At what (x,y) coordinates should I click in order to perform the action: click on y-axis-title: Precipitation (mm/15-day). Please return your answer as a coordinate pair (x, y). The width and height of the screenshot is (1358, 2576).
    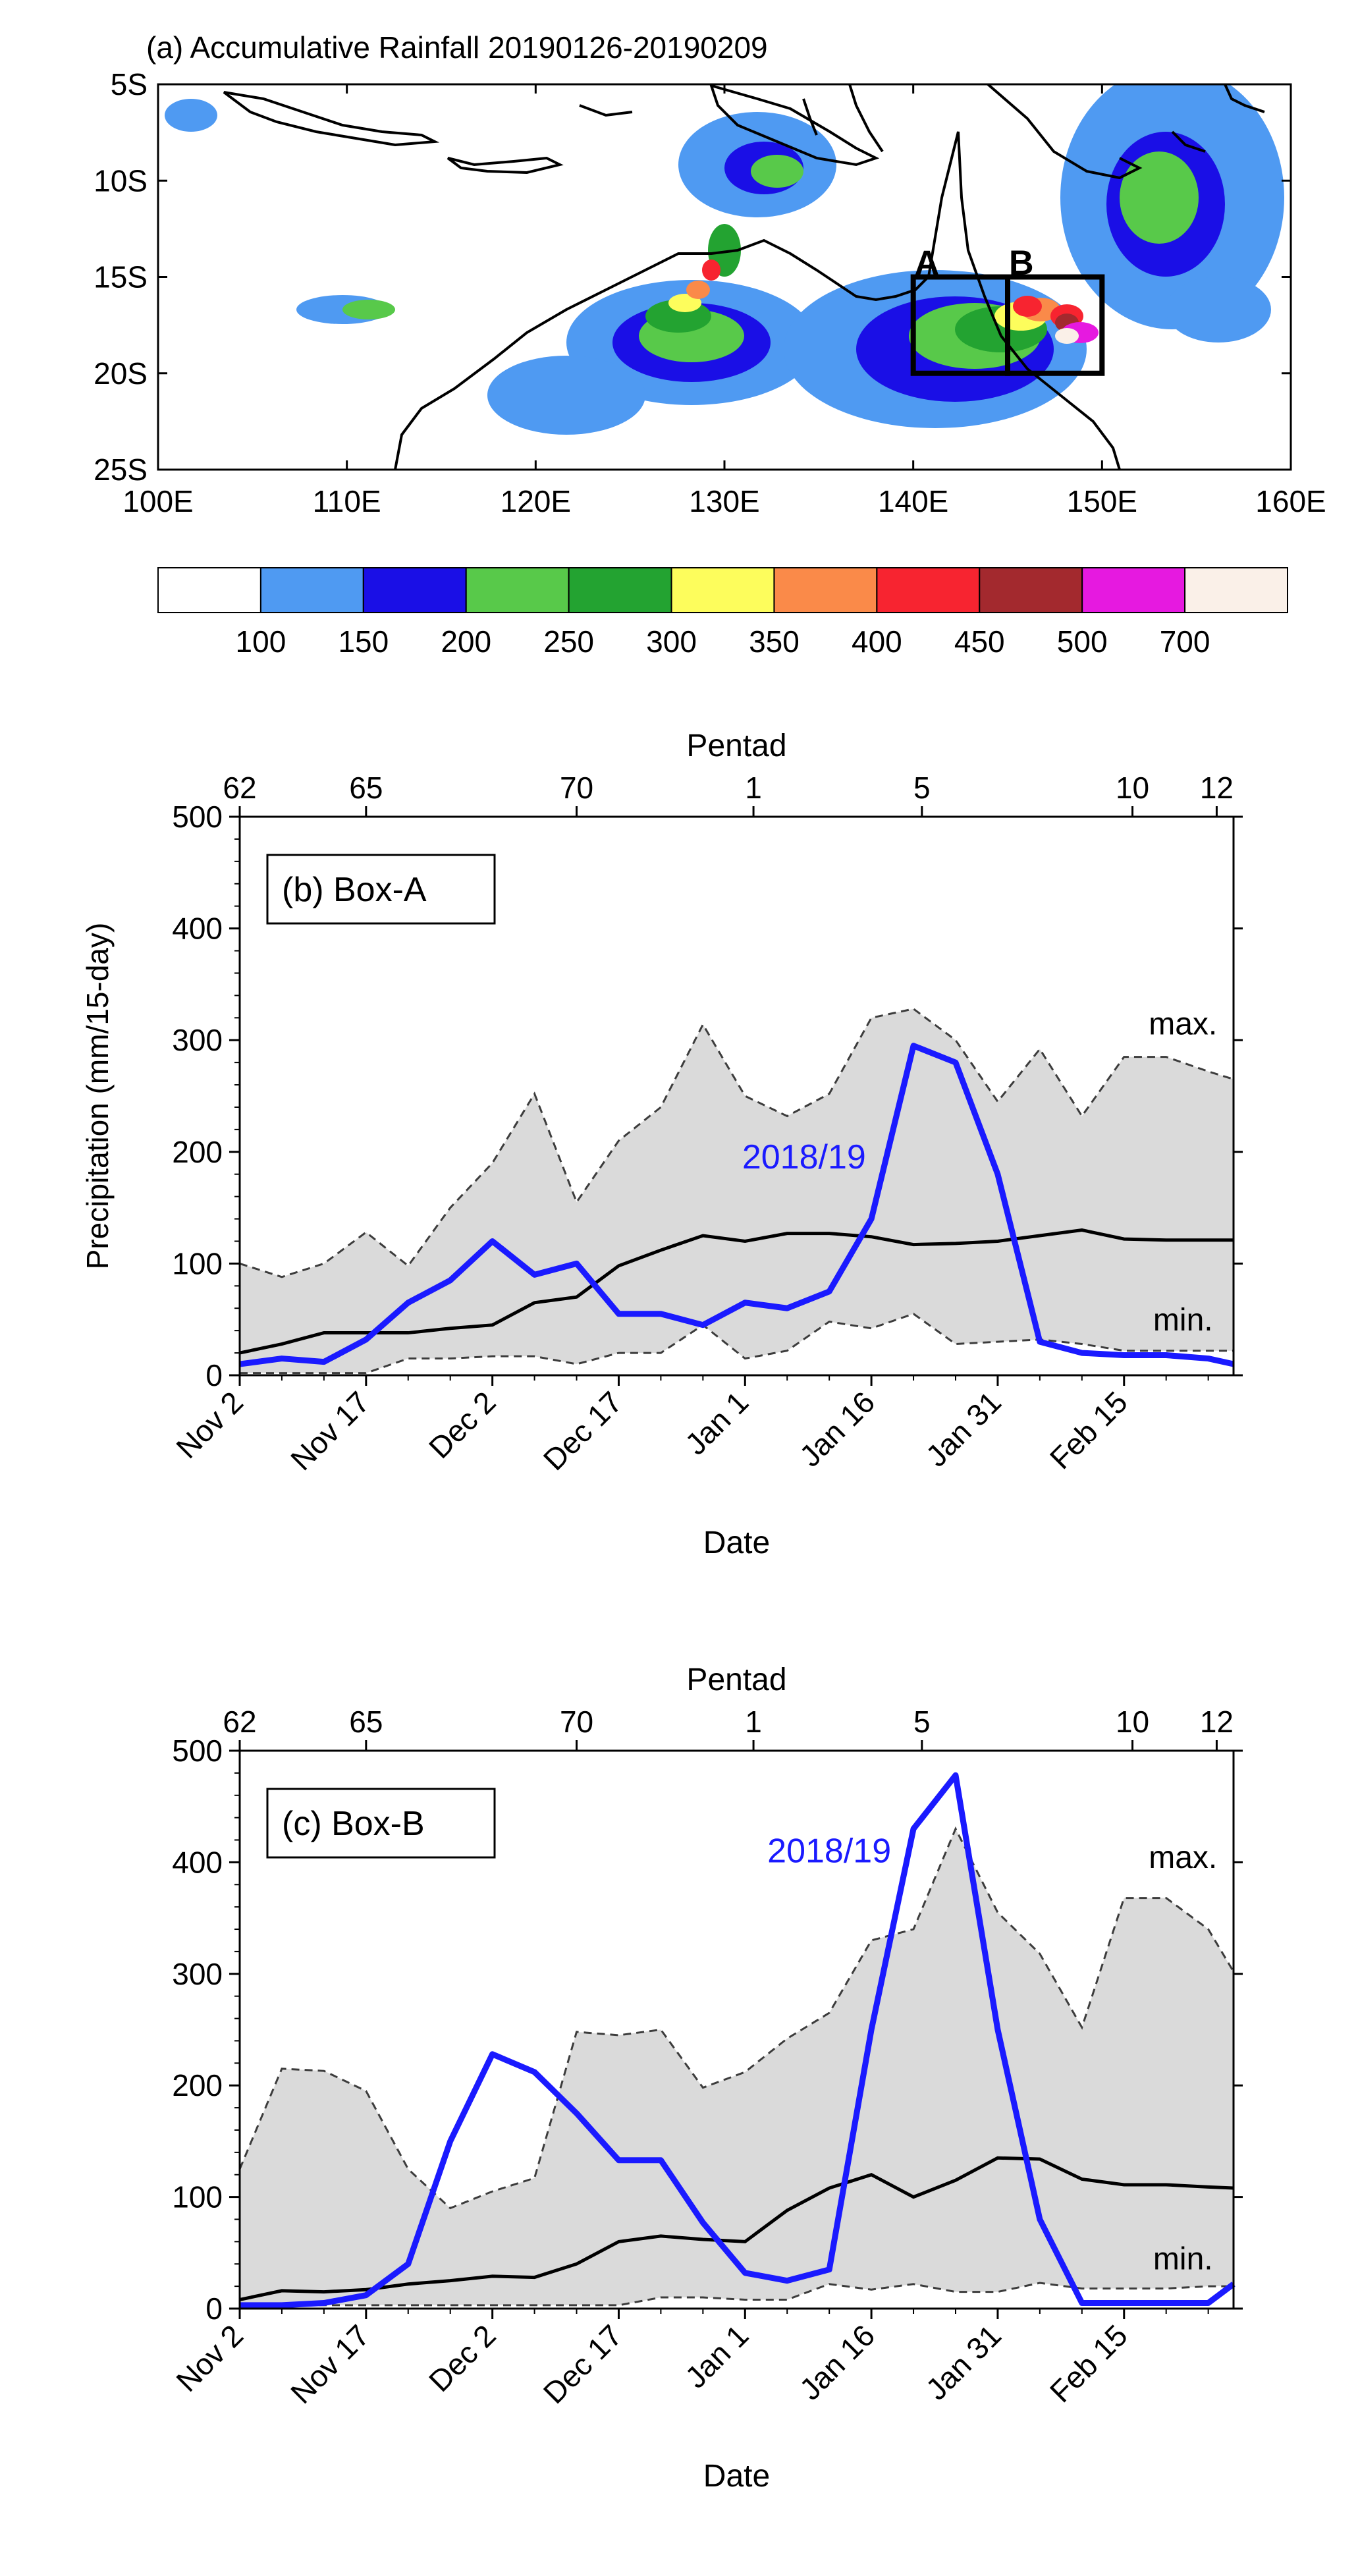
    Looking at the image, I should click on (97, 1096).